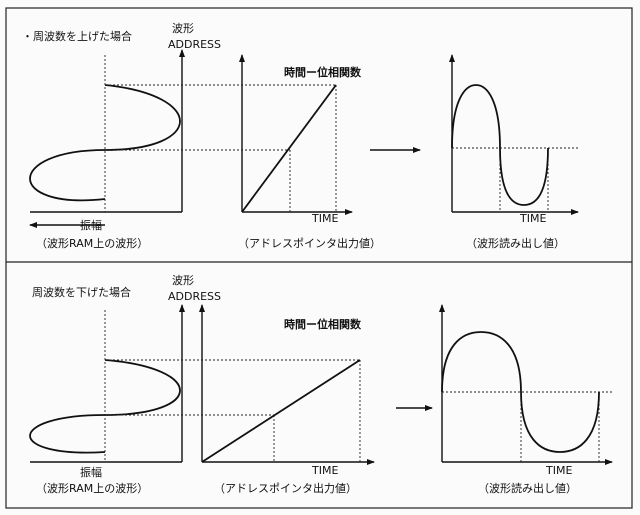 The width and height of the screenshot is (640, 515). What do you see at coordinates (77, 36) in the screenshot?
I see `heading: ・周波数を上げた場合` at bounding box center [77, 36].